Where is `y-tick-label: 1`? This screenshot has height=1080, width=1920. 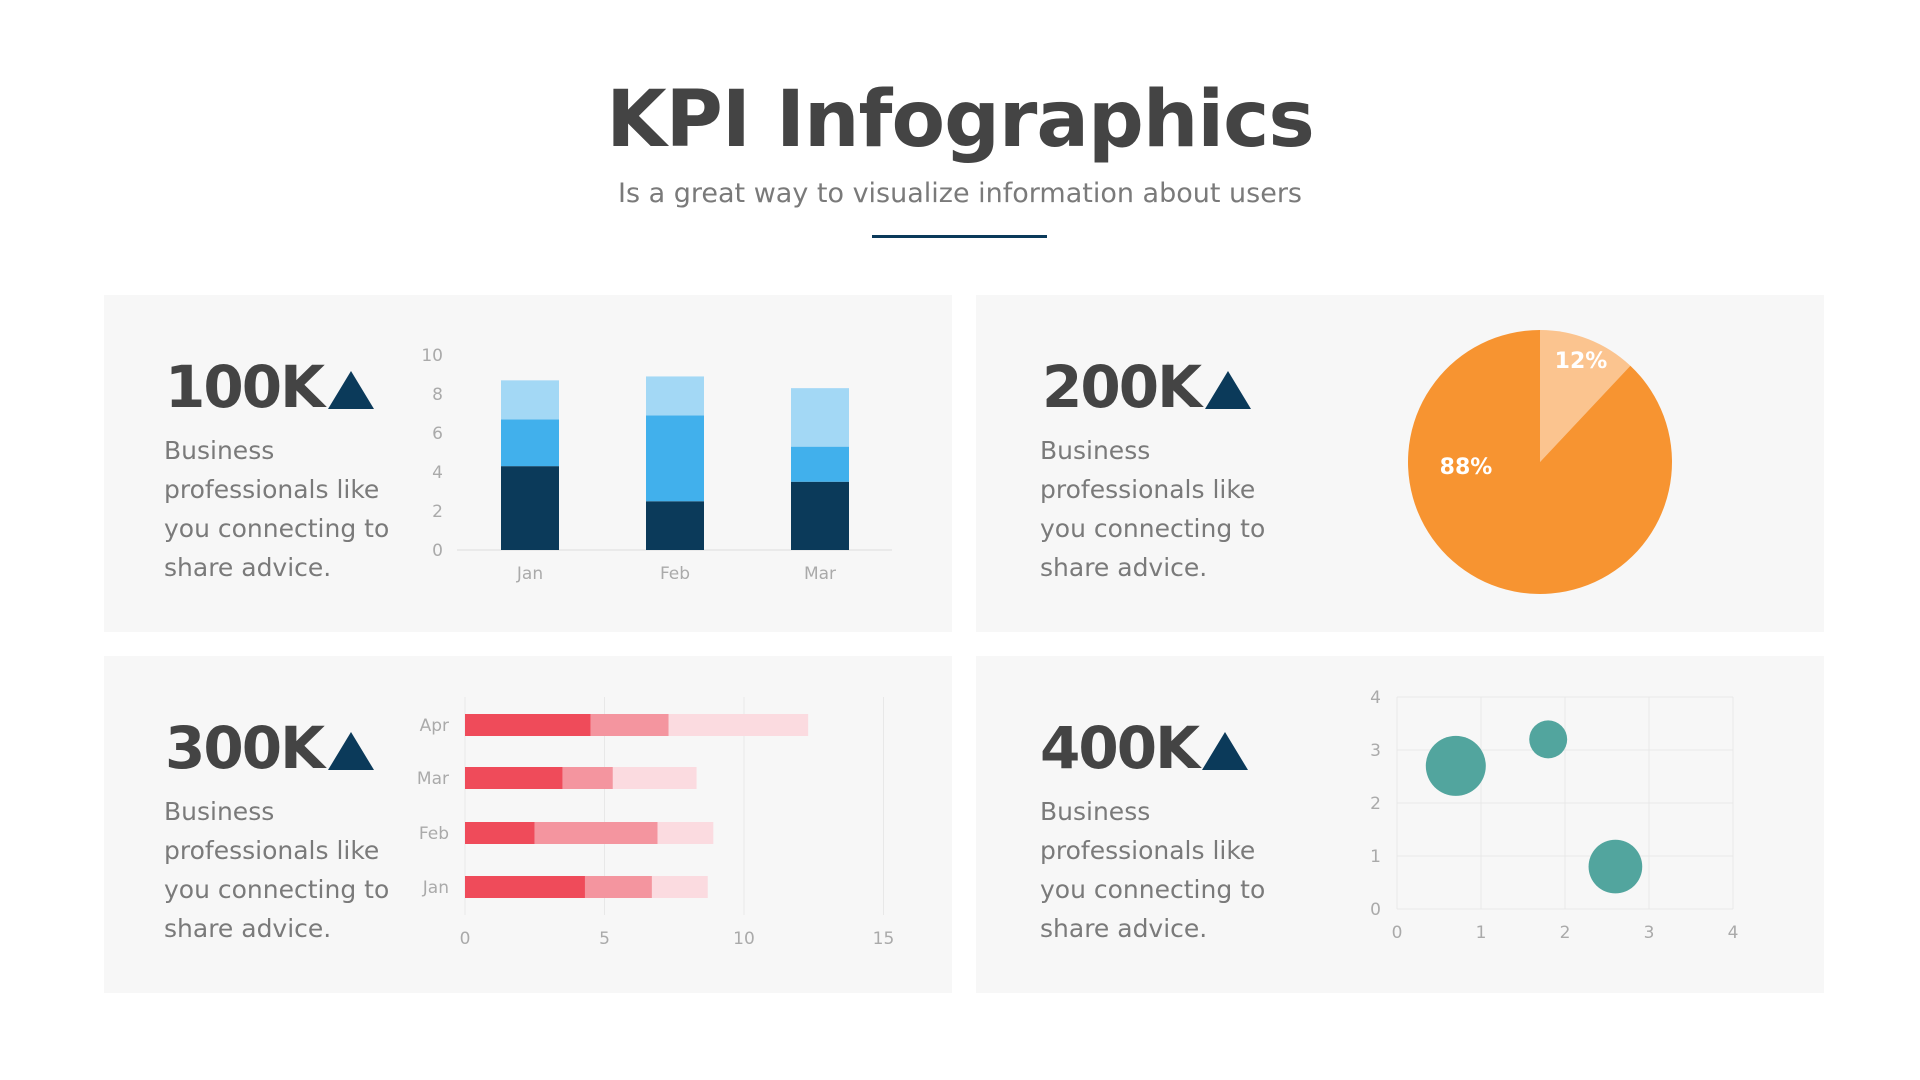 y-tick-label: 1 is located at coordinates (1375, 857).